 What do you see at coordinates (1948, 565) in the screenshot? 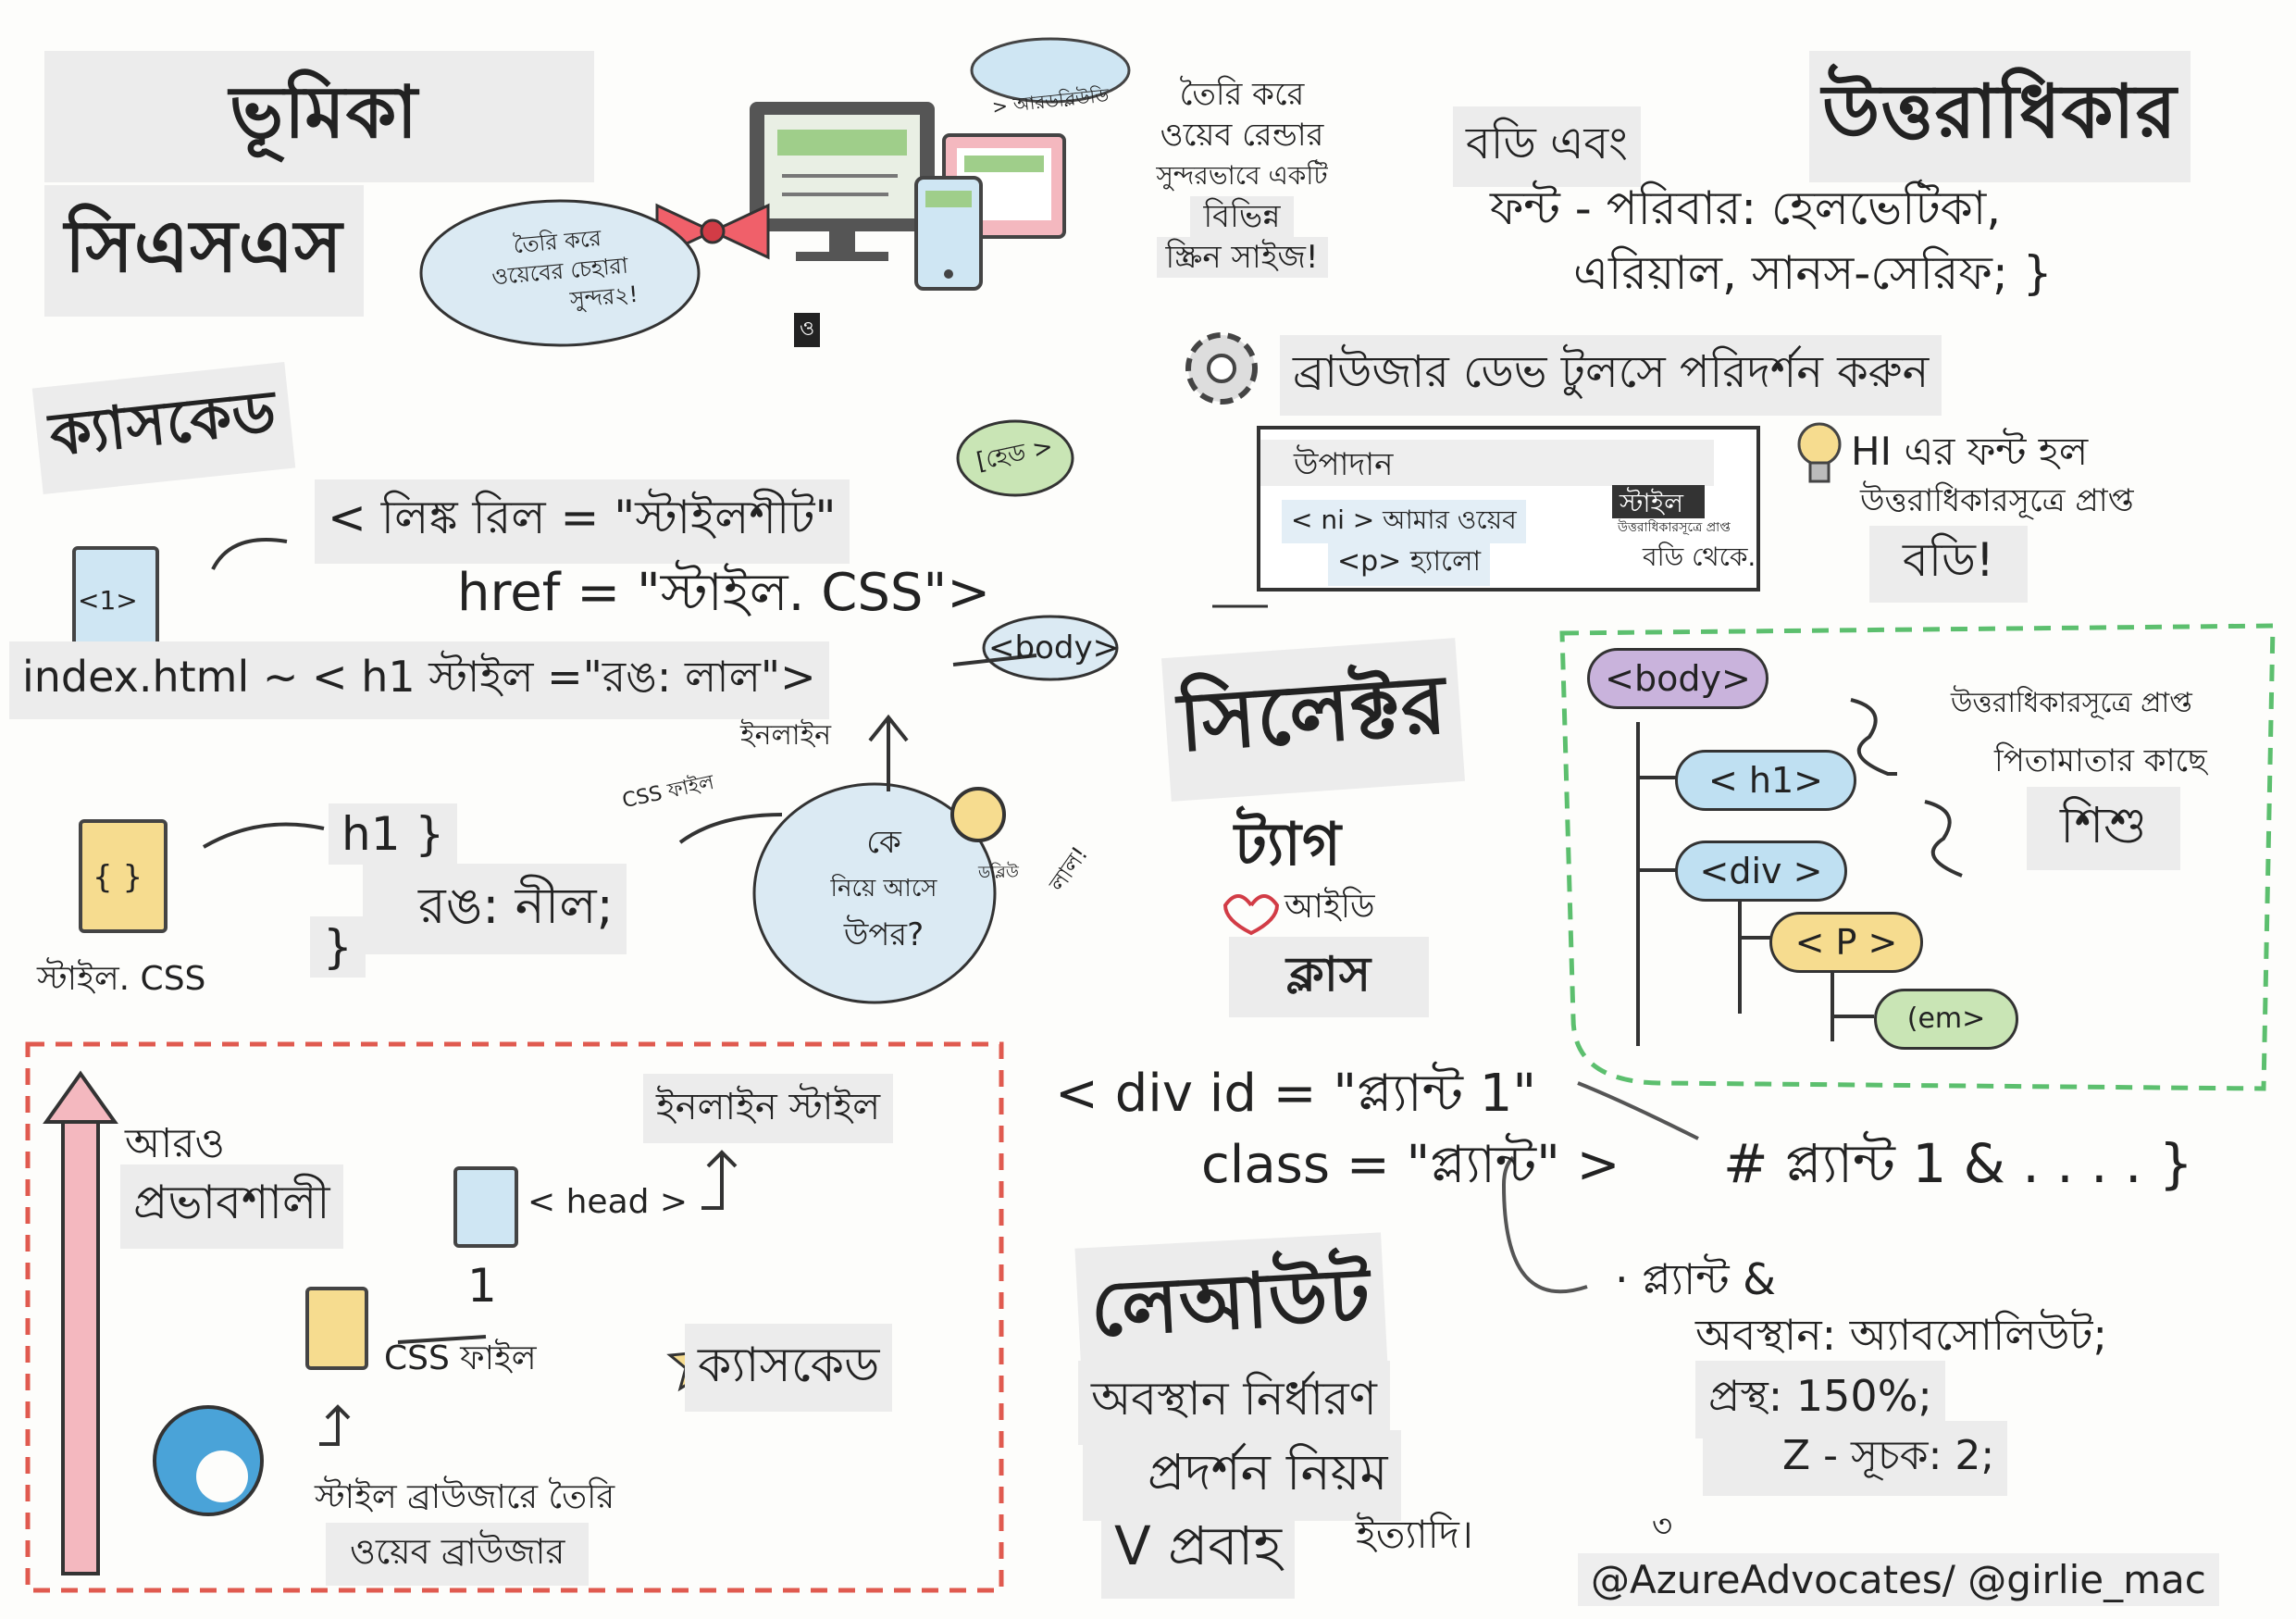
I see `hi-line-3: বডি!` at bounding box center [1948, 565].